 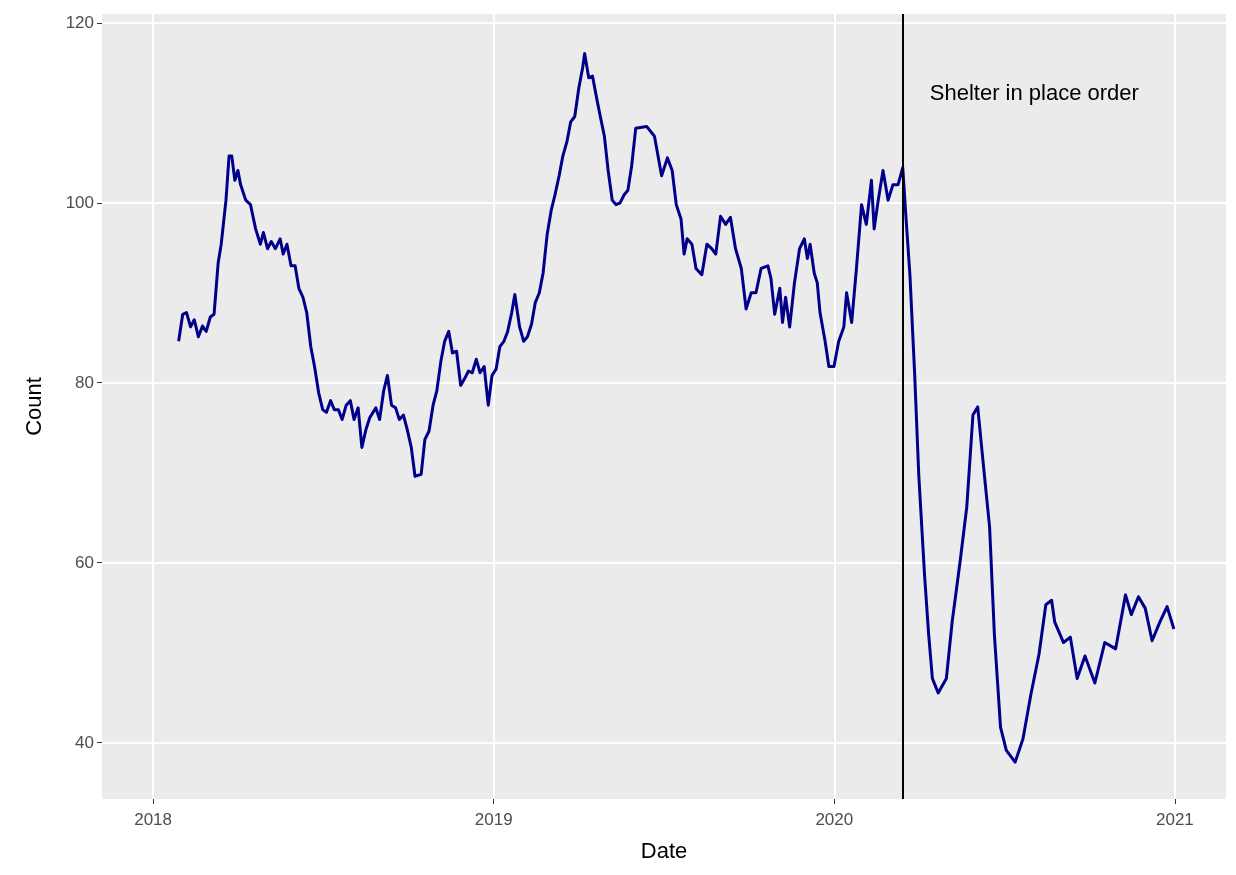 I want to click on y-tick-label: 120, so click(x=79, y=23).